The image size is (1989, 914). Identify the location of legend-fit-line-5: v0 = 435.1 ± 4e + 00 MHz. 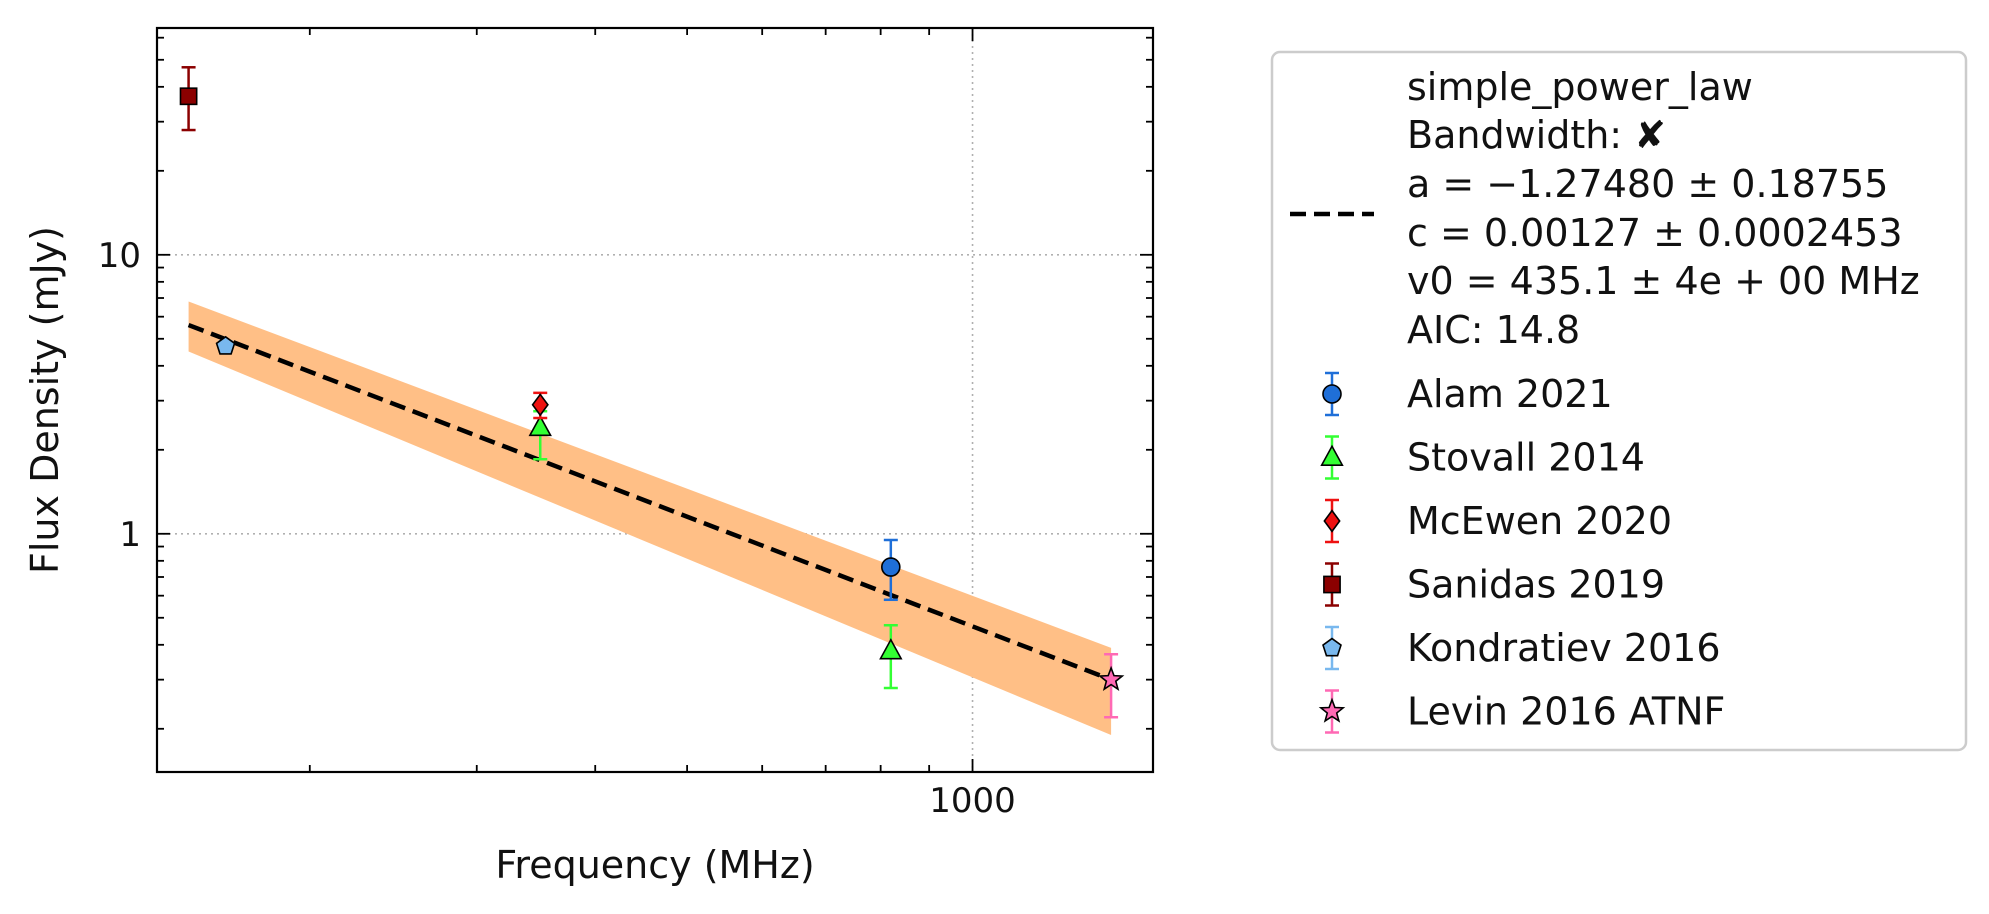
(1663, 281).